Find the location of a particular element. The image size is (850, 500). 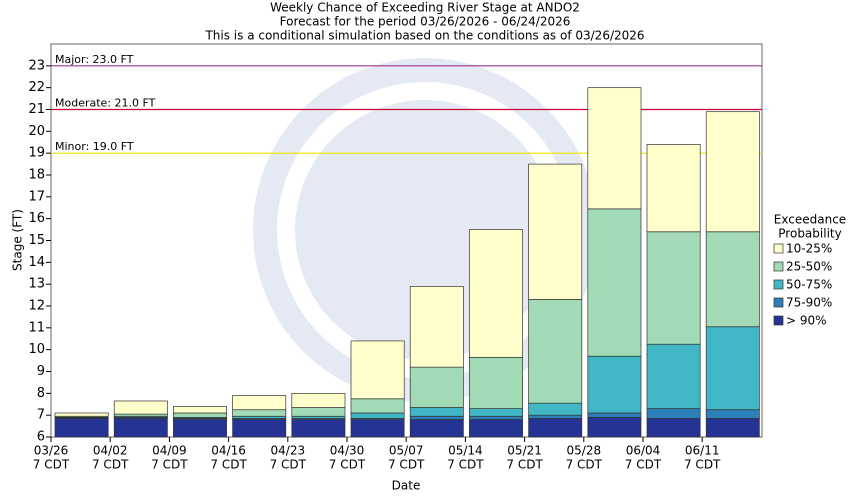

x-tick-label: 06/04 is located at coordinates (643, 451).